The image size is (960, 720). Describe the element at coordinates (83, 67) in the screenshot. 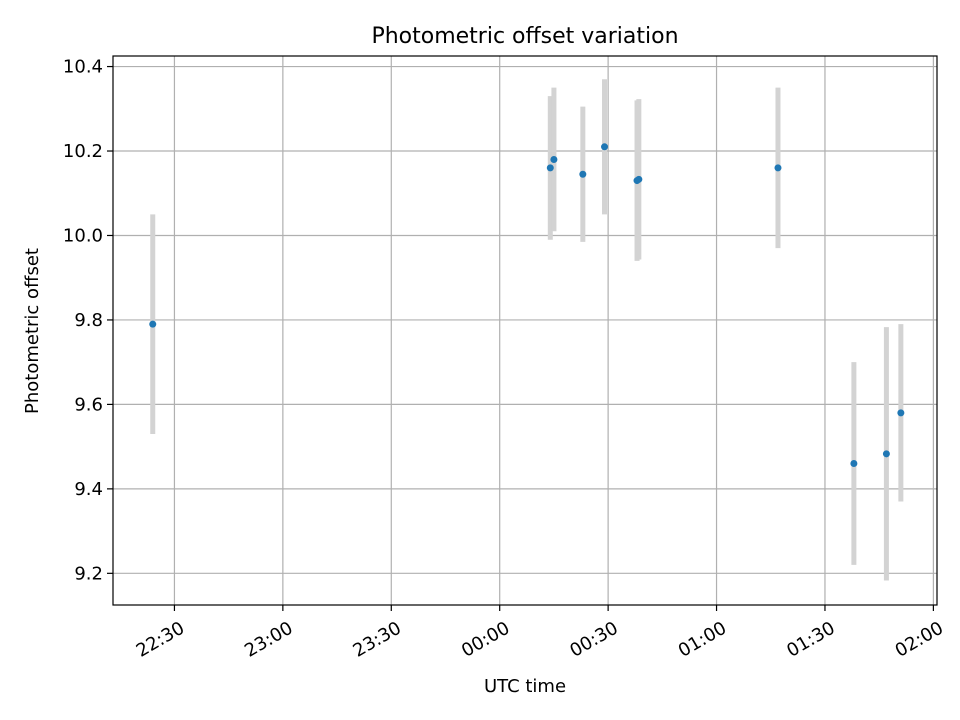

I see `y-tick-label: 10.4` at that location.